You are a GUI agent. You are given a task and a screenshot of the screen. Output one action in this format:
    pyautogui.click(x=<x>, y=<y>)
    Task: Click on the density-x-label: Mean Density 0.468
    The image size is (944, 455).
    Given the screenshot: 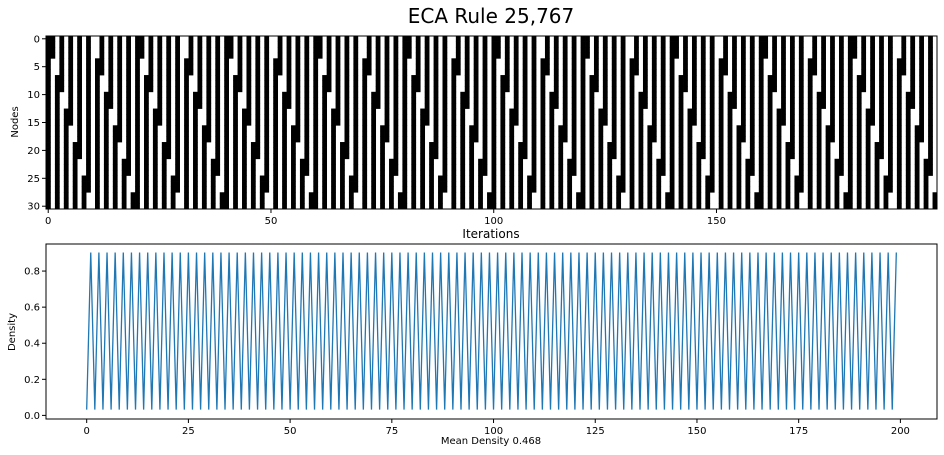 What is the action you would take?
    pyautogui.click(x=491, y=441)
    